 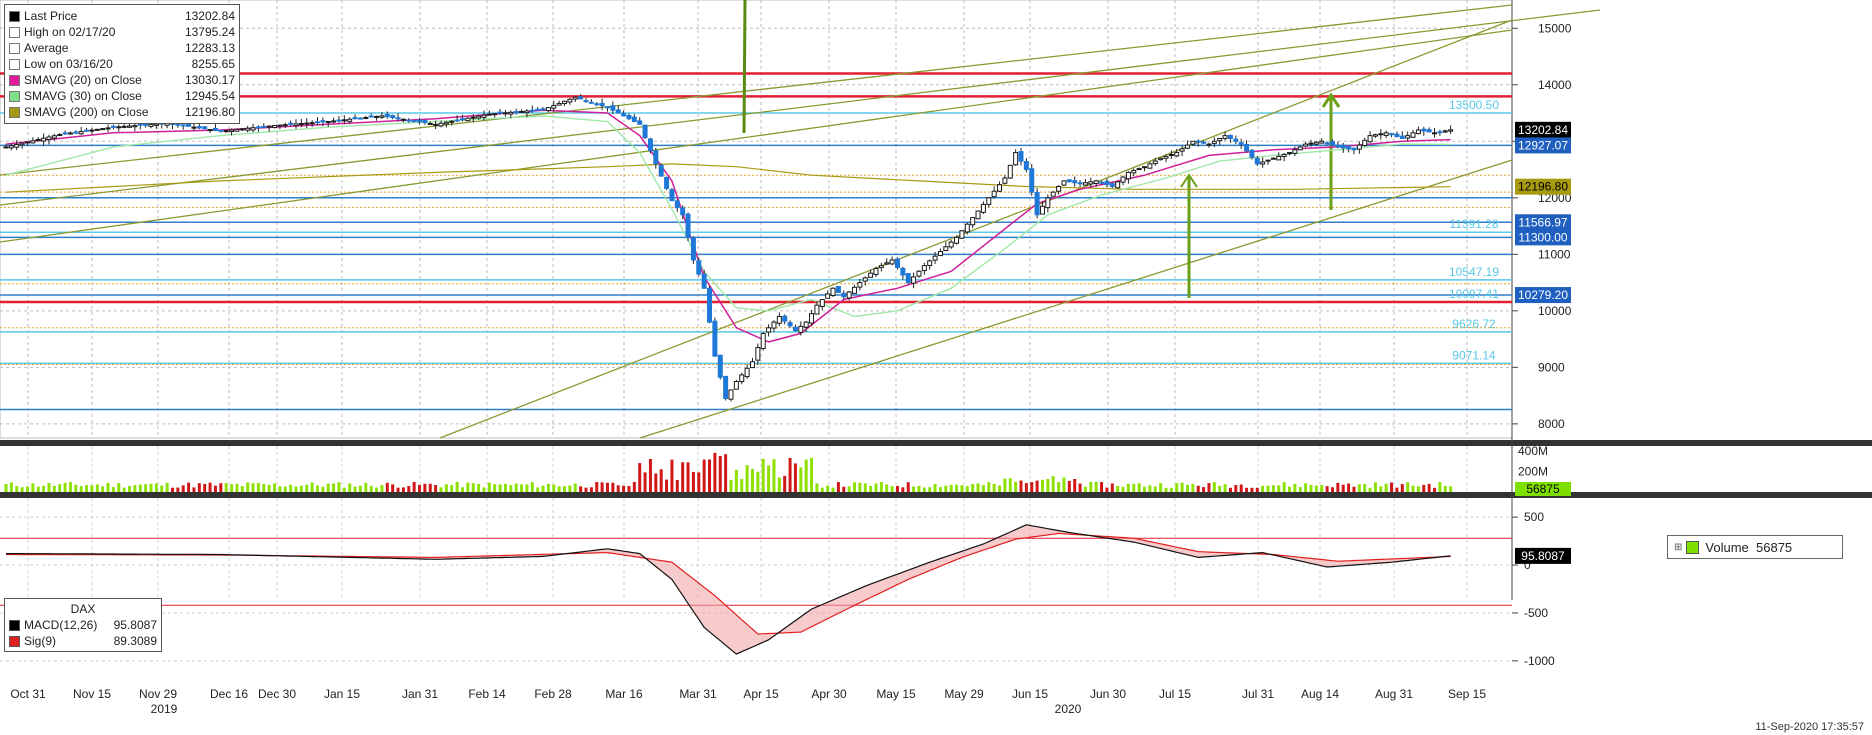 What do you see at coordinates (1543, 489) in the screenshot?
I see `volume-tag-label: 56875` at bounding box center [1543, 489].